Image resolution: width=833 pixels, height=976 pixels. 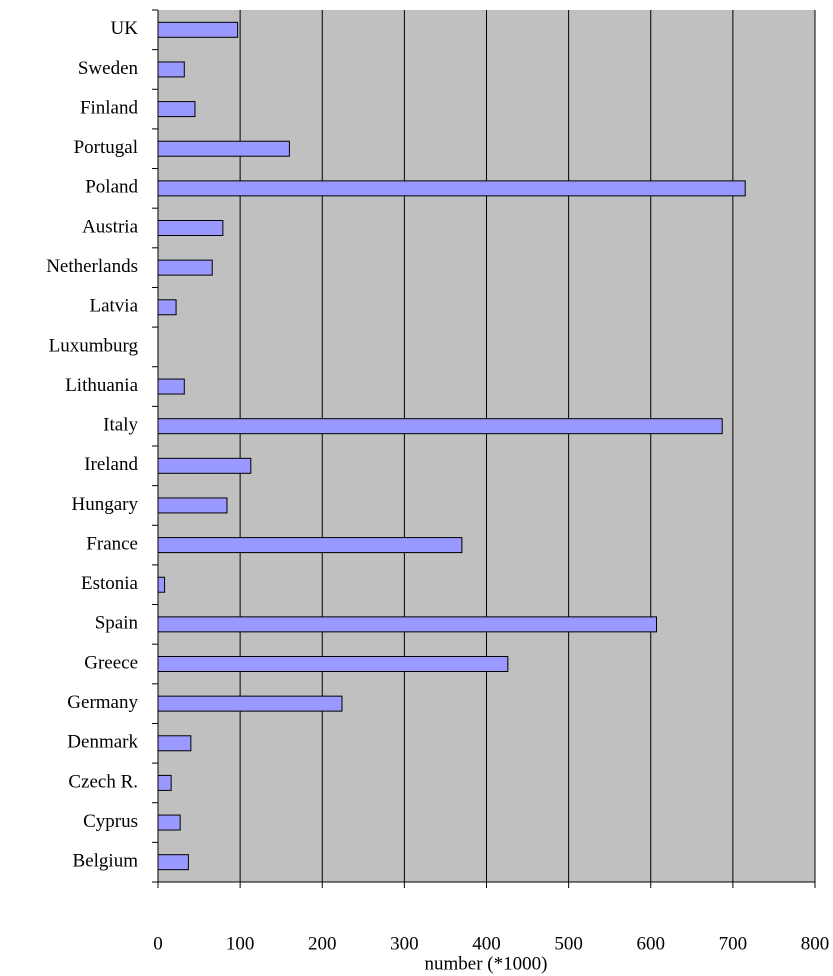 What do you see at coordinates (240, 943) in the screenshot?
I see `x-tick-label: 100` at bounding box center [240, 943].